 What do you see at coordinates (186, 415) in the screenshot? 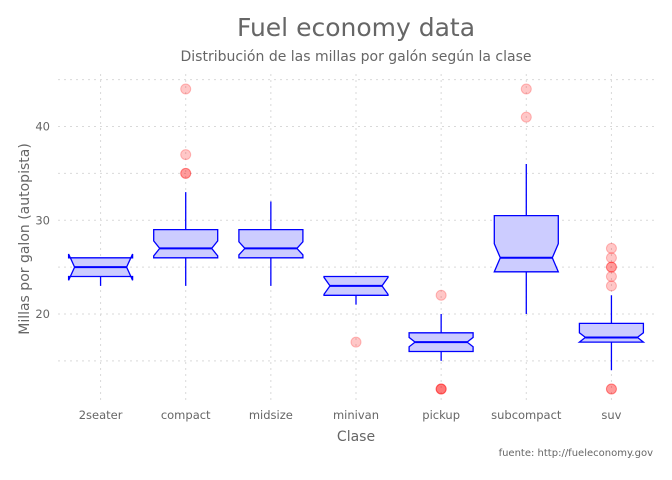
I see `x-tick-label: compact` at bounding box center [186, 415].